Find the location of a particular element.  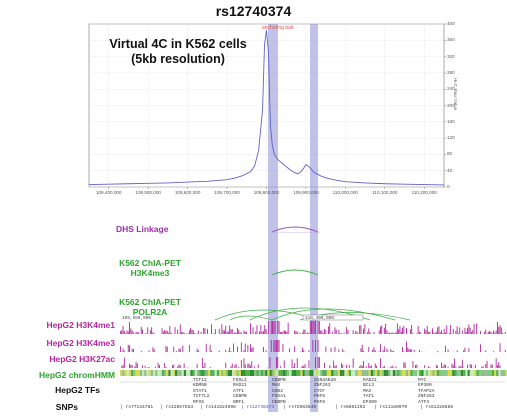

tf-column-6: MYC EP300 TFAP2A ZNF263 ATF3 is located at coordinates (426, 391).